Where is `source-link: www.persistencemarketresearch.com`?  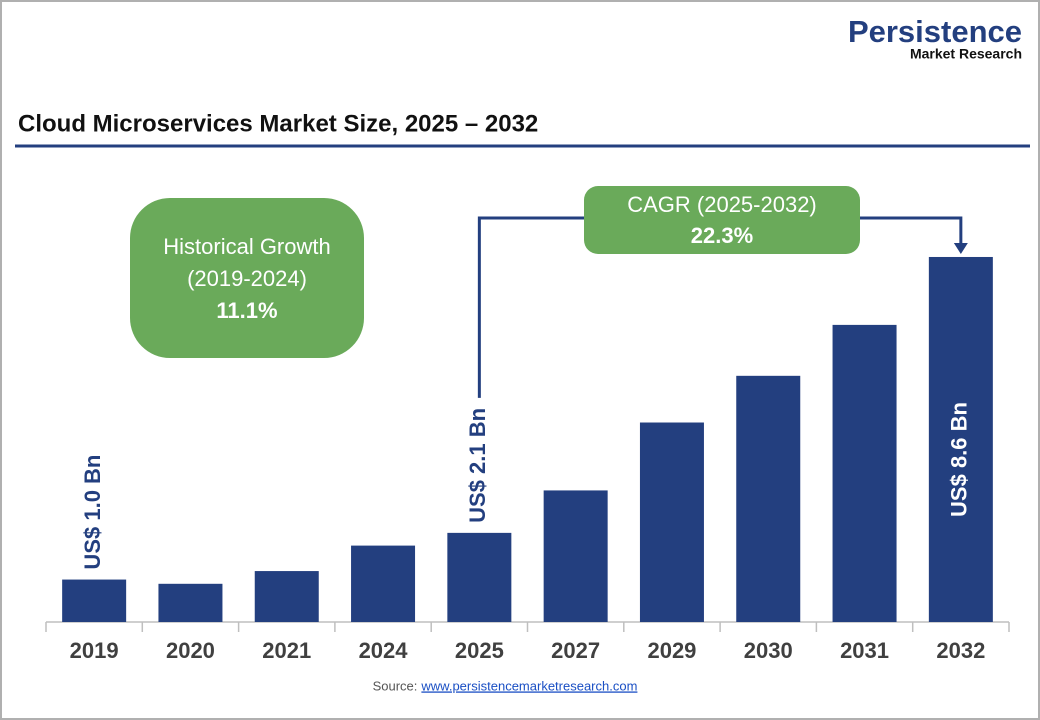 source-link: www.persistencemarketresearch.com is located at coordinates (528, 685).